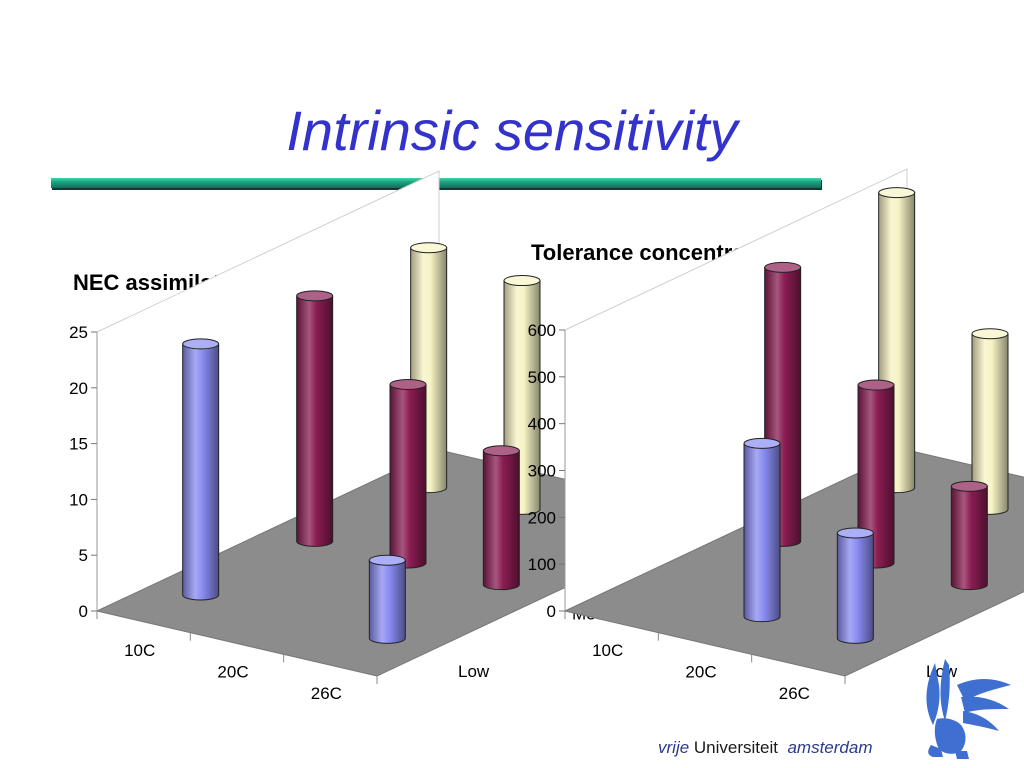  What do you see at coordinates (474, 671) in the screenshot?
I see `depth-category-label: Low` at bounding box center [474, 671].